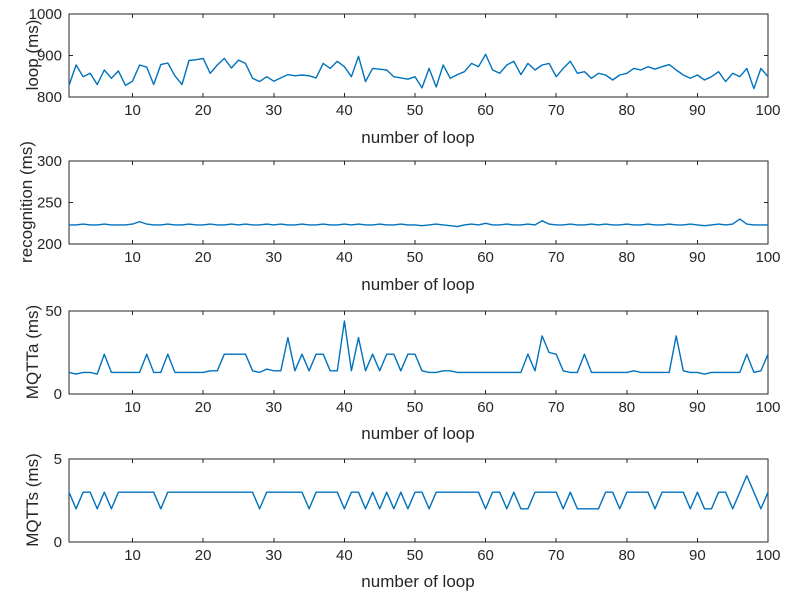  I want to click on y-tick-label: 900, so click(49, 56).